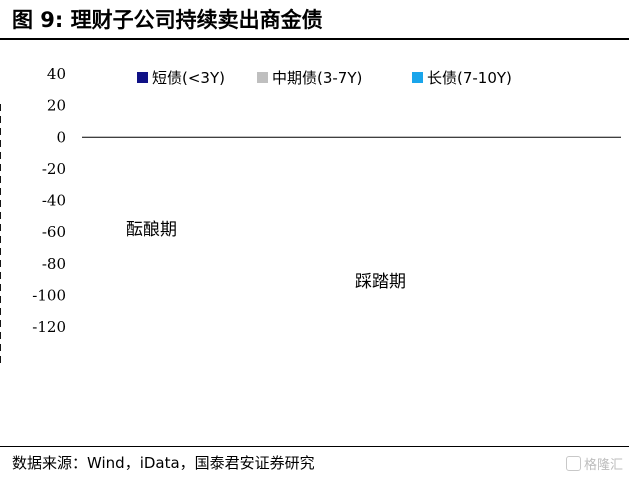  What do you see at coordinates (469, 78) in the screenshot?
I see `legend-label-2: 长债(7-10Y)` at bounding box center [469, 78].